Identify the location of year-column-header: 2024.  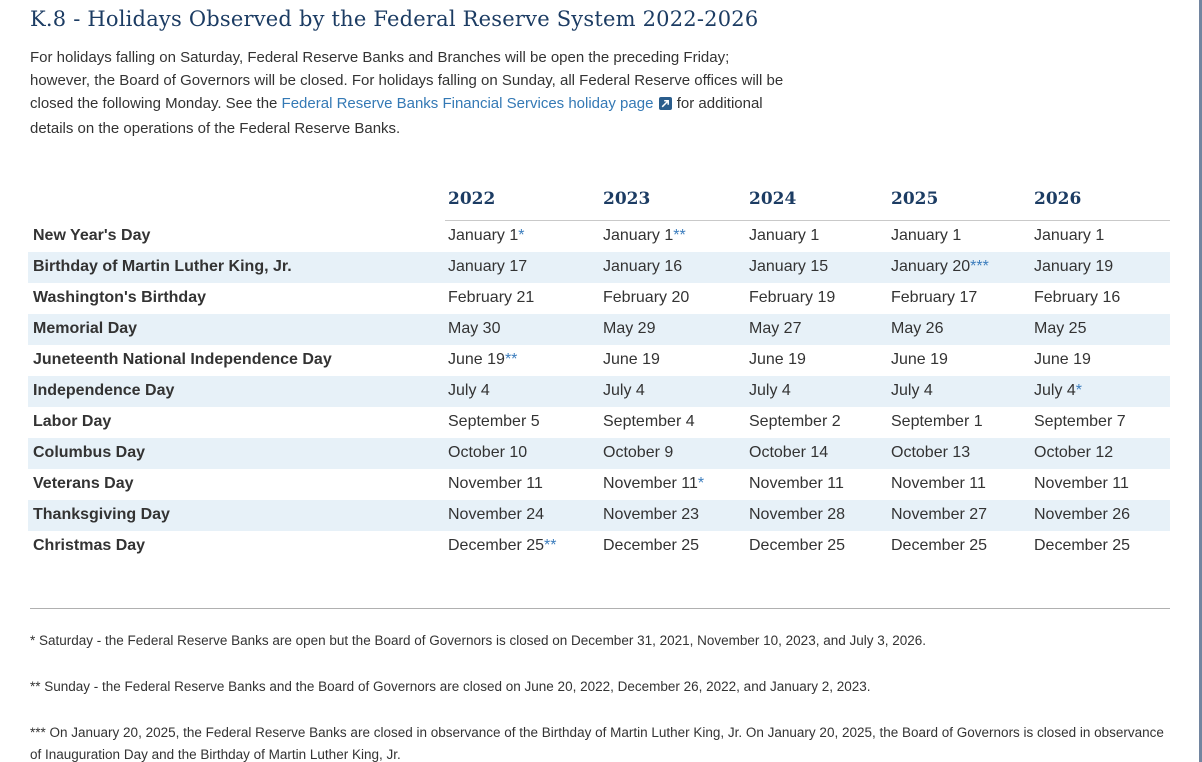
(817, 205).